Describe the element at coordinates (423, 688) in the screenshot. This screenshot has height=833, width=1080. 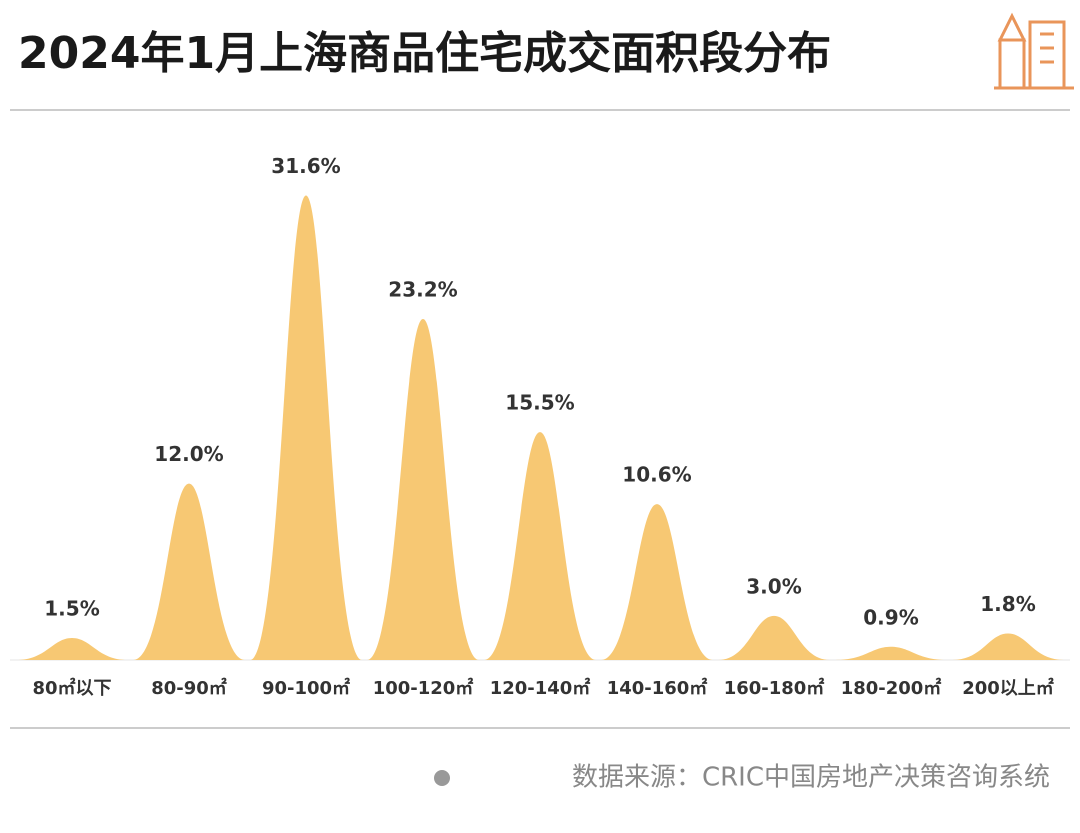
I see `x-tick-label: 100-120㎡` at that location.